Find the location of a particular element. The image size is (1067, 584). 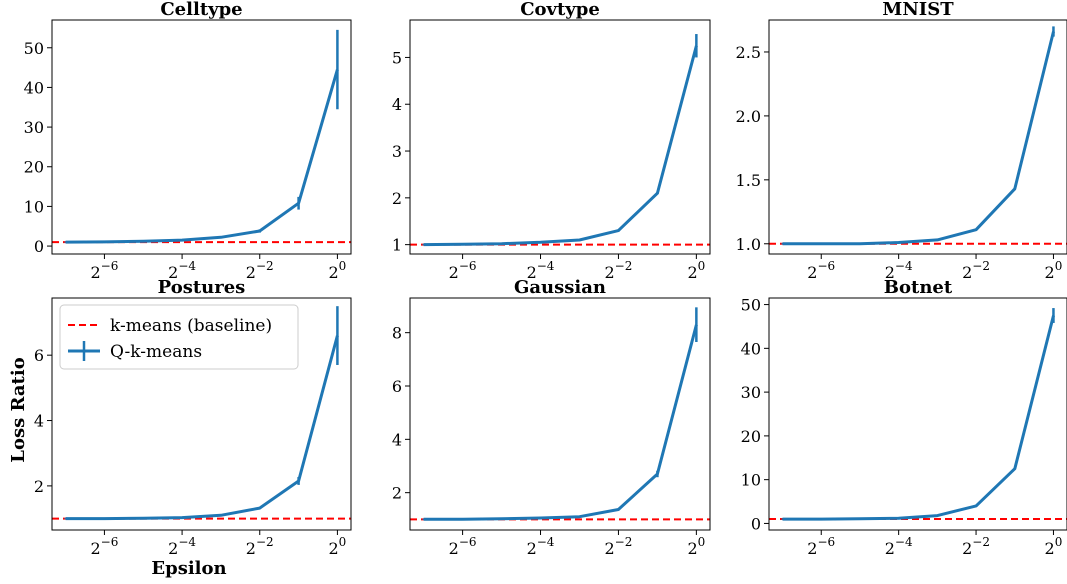

subplot-covtype: Covtype 1 2 3 4 5 2−6 2−4 2−2 20 is located at coordinates (551, 141).